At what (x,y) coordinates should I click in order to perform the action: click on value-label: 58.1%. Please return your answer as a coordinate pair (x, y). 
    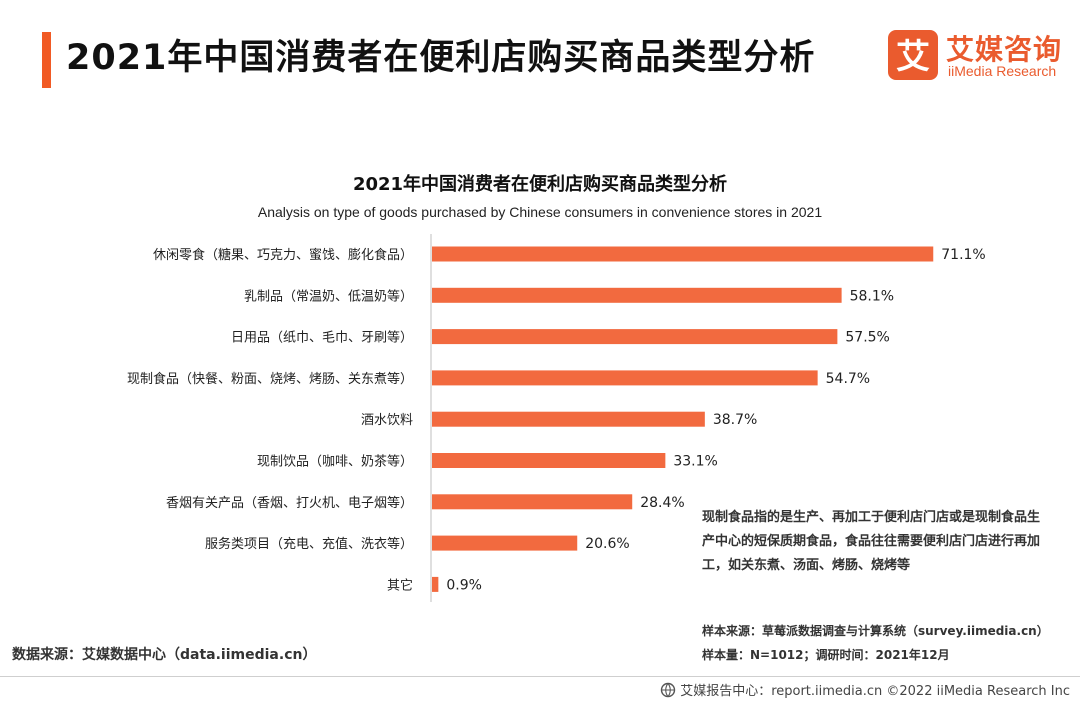
    Looking at the image, I should click on (872, 296).